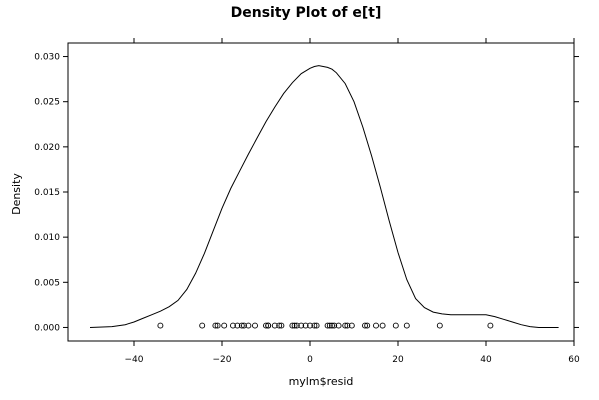 The image size is (599, 400). I want to click on y-tick-label: 0.030, so click(47, 58).